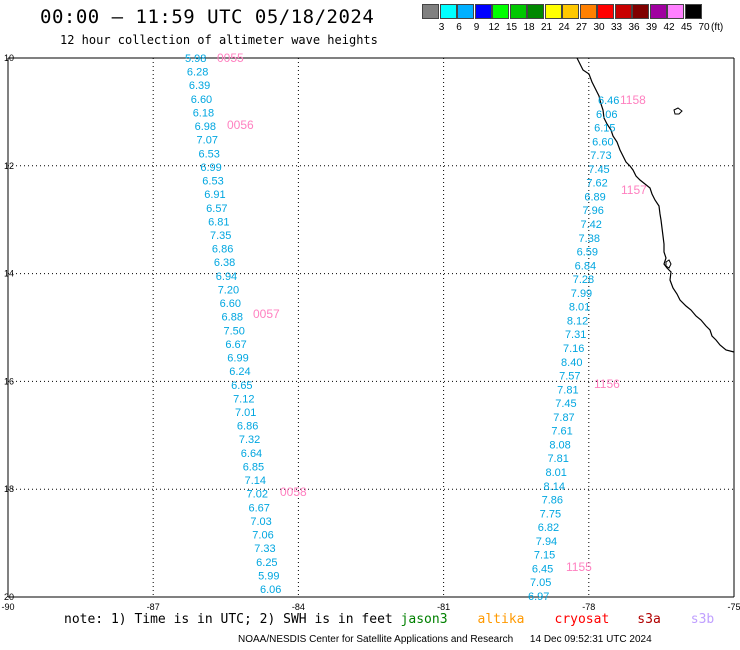 The height and width of the screenshot is (650, 740). I want to click on wave-height-value: 6.25, so click(266, 563).